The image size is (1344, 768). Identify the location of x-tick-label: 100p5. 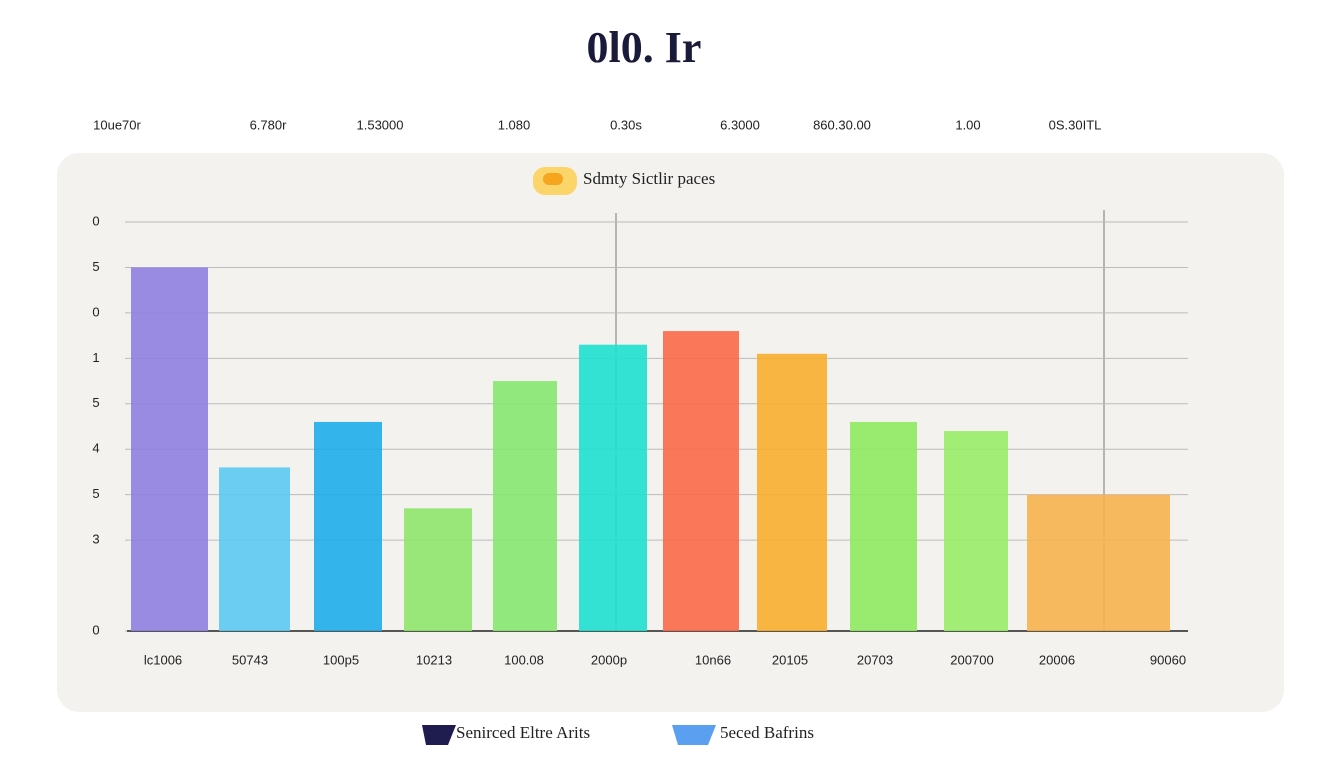
(341, 659).